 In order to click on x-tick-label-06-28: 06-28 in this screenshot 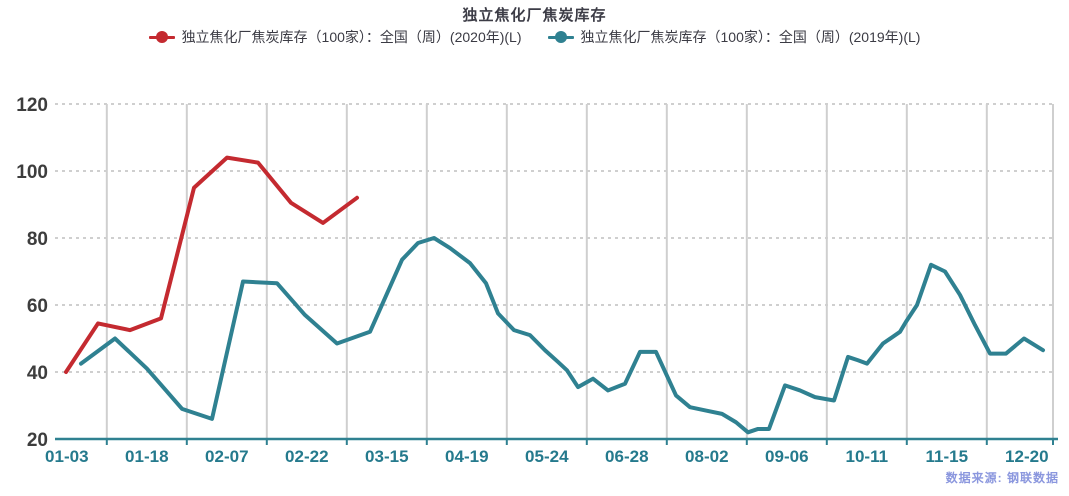, I will do `click(626, 456)`.